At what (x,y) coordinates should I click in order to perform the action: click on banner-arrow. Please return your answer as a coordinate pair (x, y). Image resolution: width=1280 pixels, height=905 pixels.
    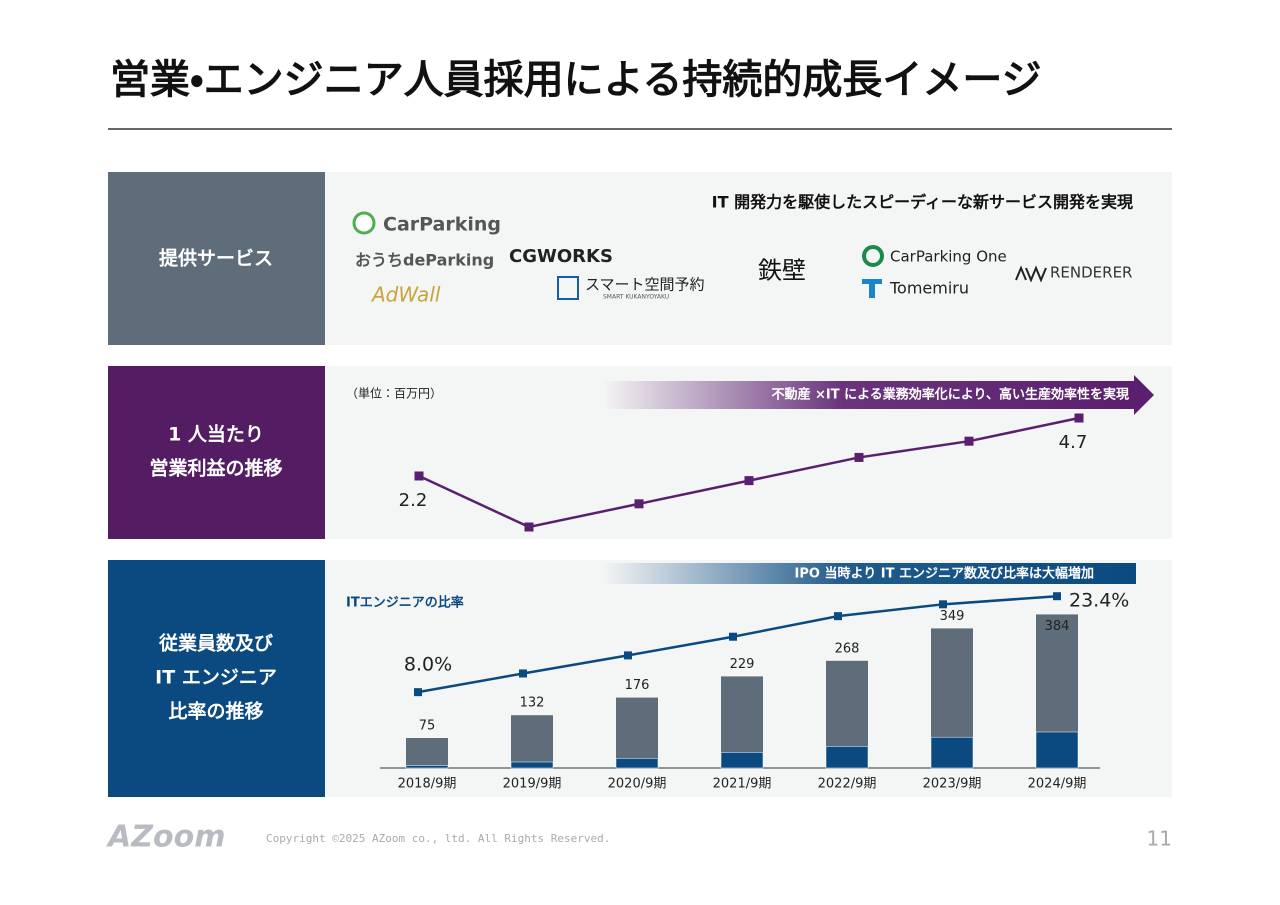
    Looking at the image, I should click on (1144, 395).